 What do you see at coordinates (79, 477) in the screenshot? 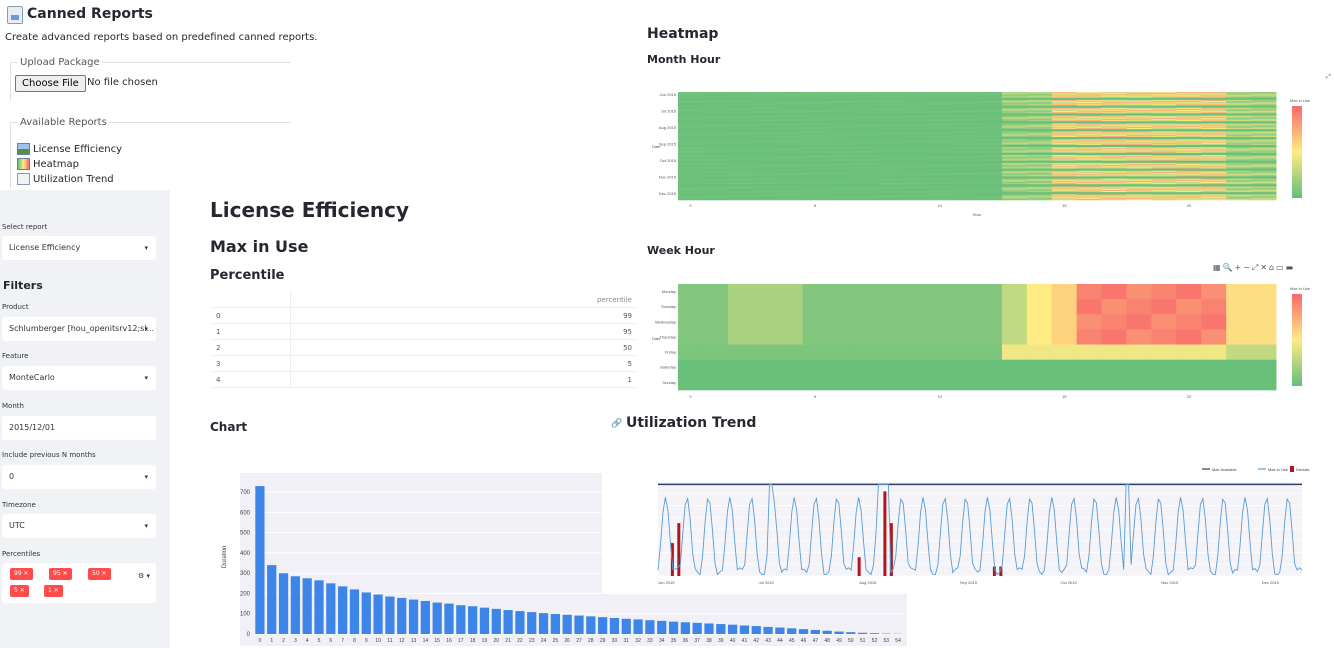
I see `prev-months-dropdown: 0 ▾` at bounding box center [79, 477].